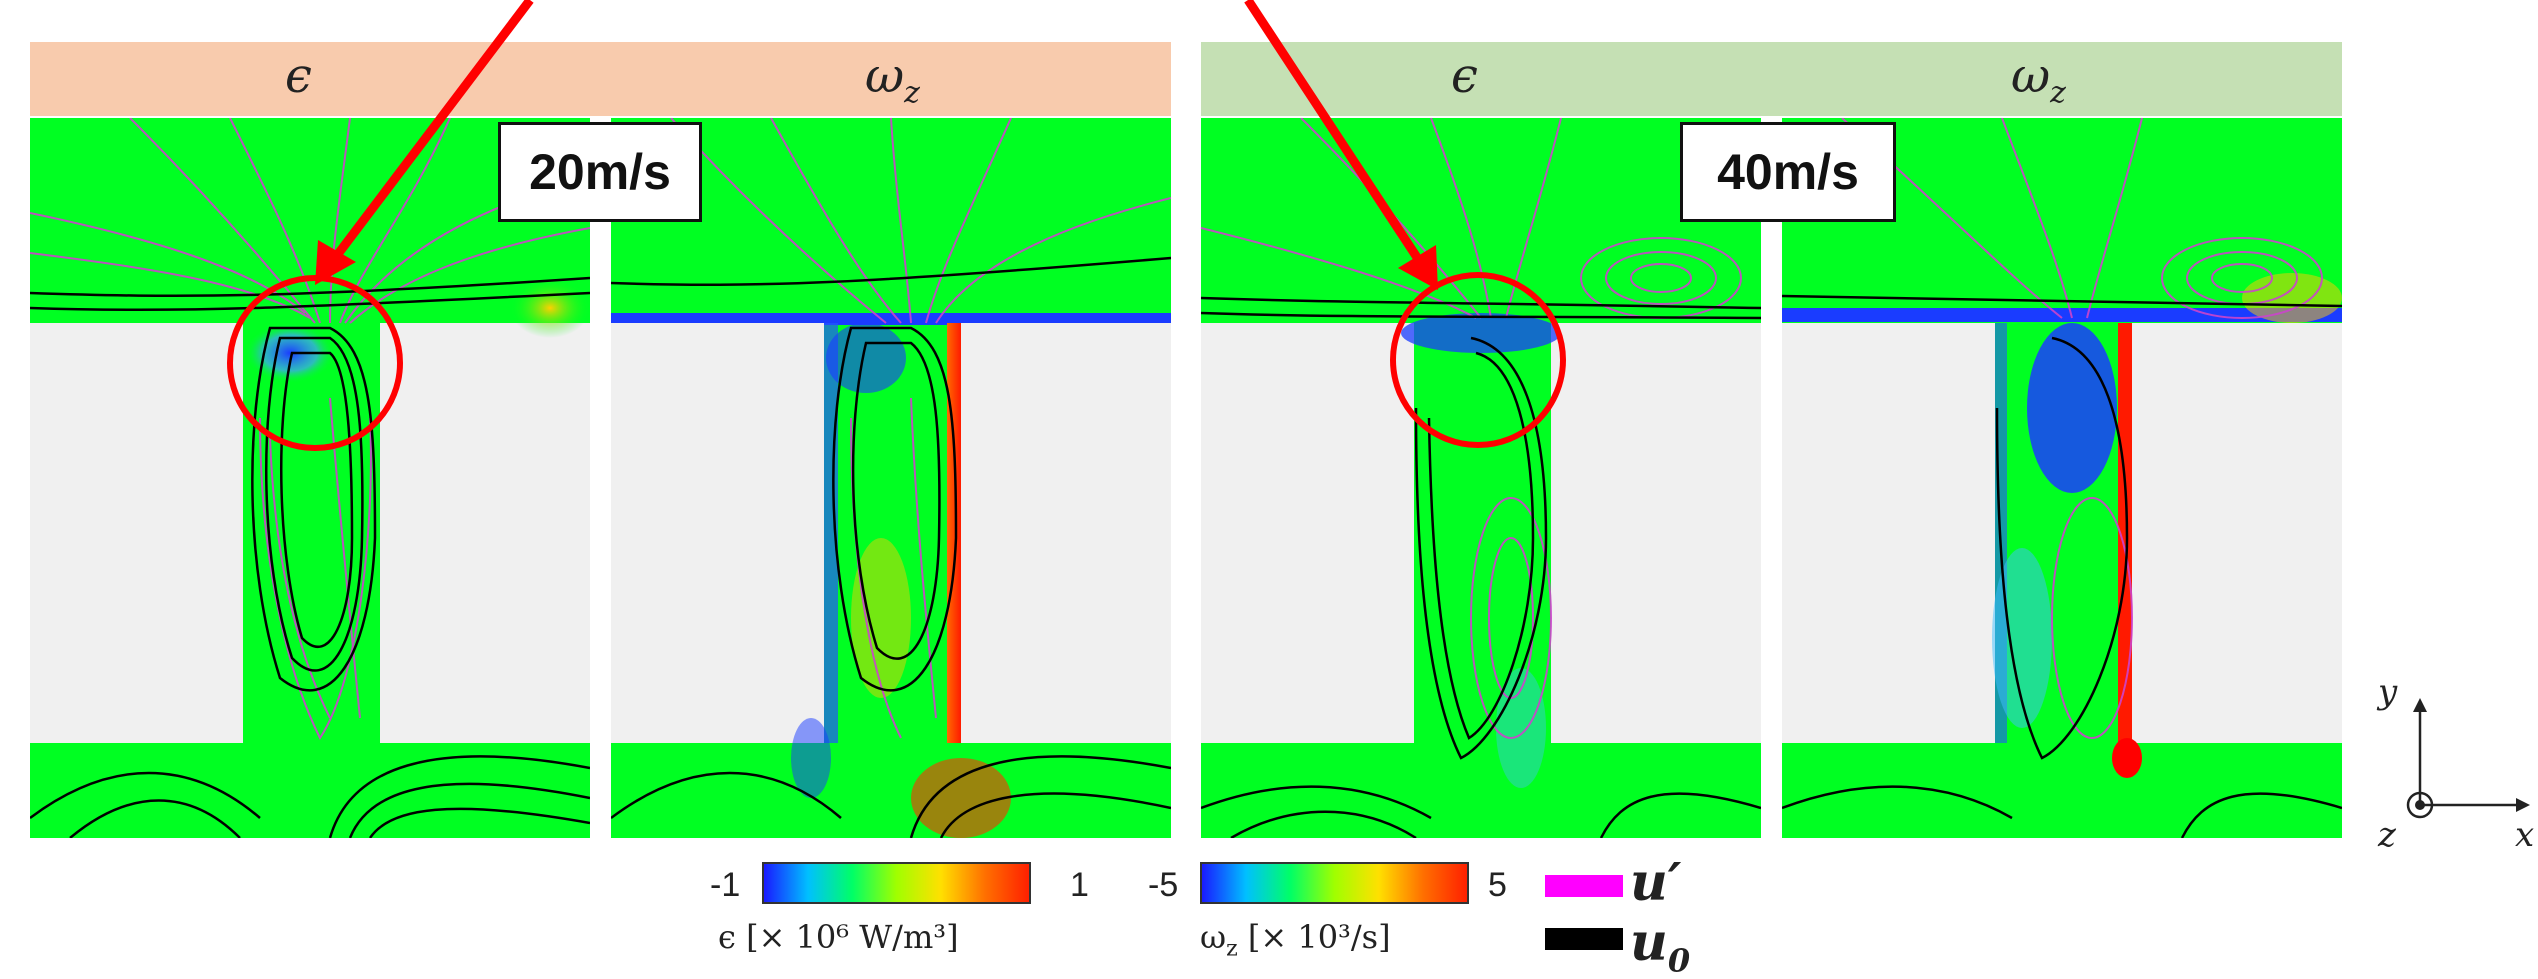 The image size is (2538, 979). Describe the element at coordinates (2525, 835) in the screenshot. I see `axis-label-x: x` at that location.